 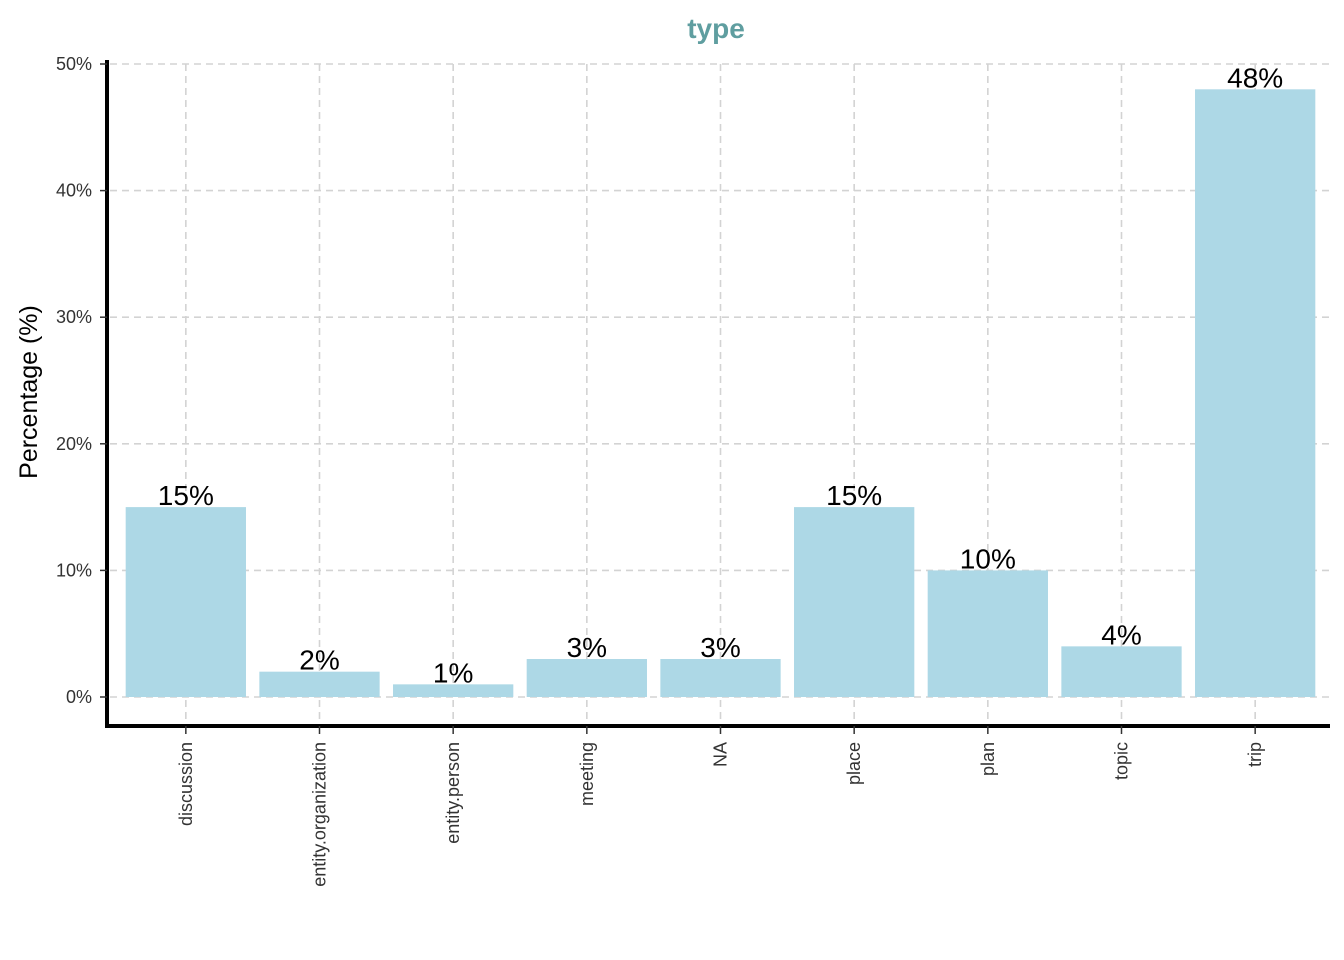 What do you see at coordinates (319, 660) in the screenshot?
I see `data-label: 2%` at bounding box center [319, 660].